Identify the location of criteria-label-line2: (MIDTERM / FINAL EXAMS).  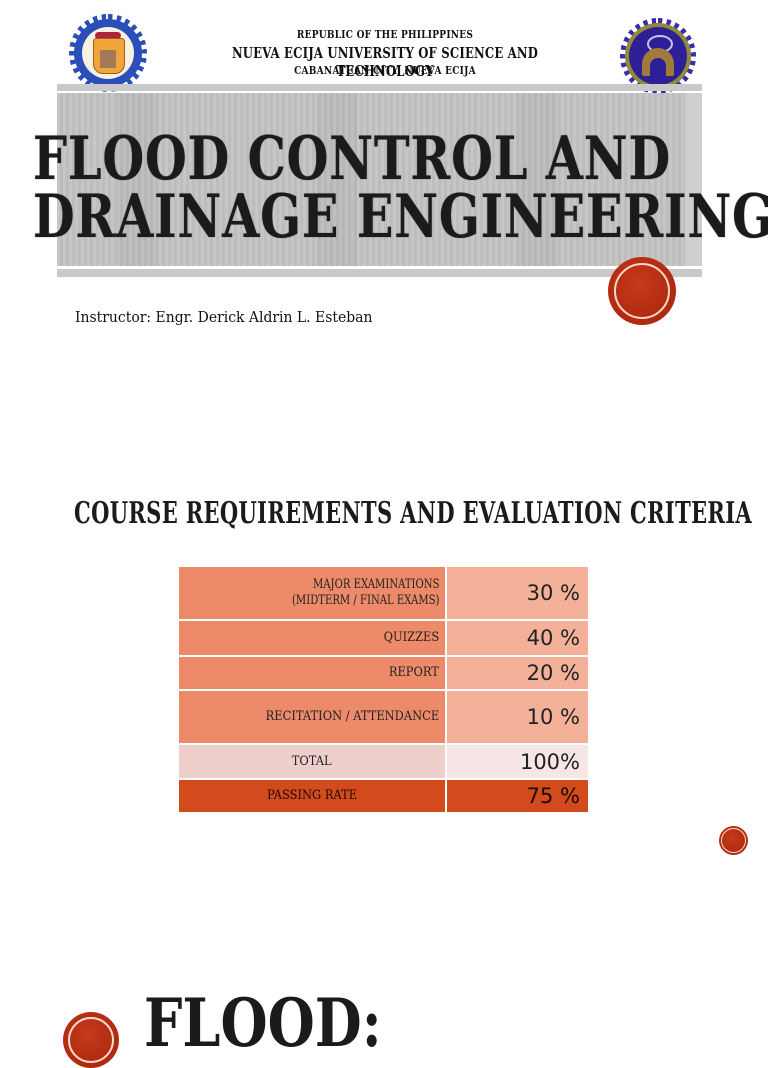
(365, 600).